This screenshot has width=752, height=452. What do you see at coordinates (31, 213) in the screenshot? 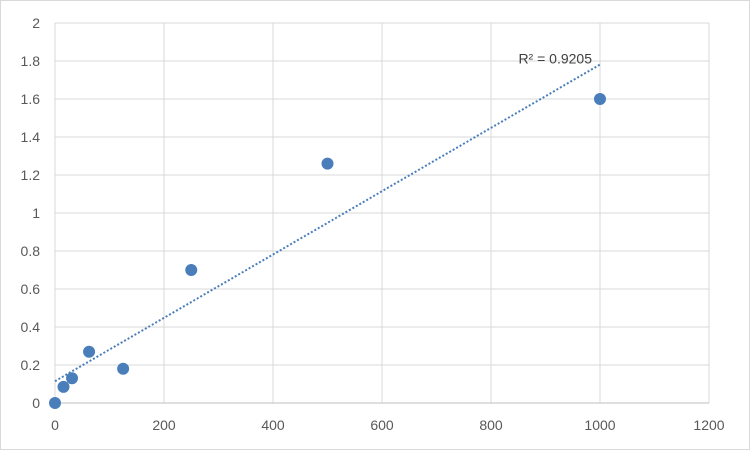
I see `y-axis-tick-labels: 0 0.2 0.4 0.6 0.8 1 1.2 1.4 1.6 1.8 2` at bounding box center [31, 213].